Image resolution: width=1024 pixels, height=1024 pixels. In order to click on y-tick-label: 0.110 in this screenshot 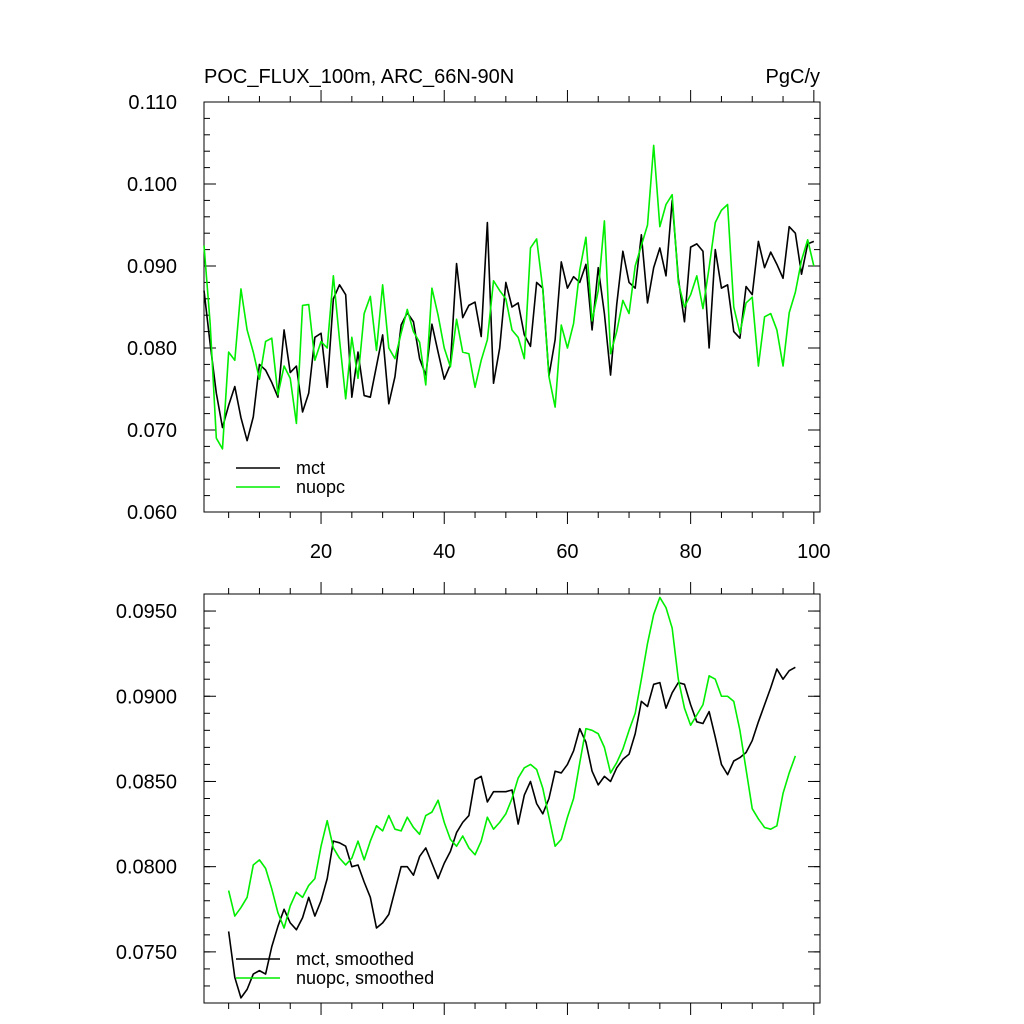, I will do `click(152, 103)`.